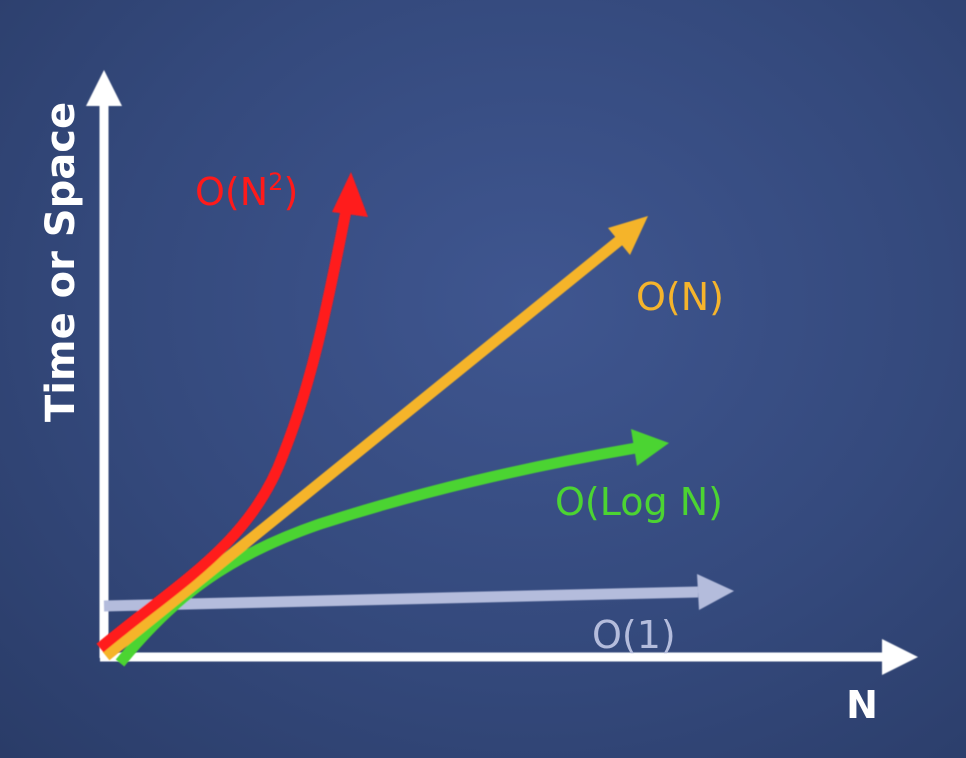 This screenshot has width=966, height=758. What do you see at coordinates (680, 297) in the screenshot?
I see `series-label-on: O(N)` at bounding box center [680, 297].